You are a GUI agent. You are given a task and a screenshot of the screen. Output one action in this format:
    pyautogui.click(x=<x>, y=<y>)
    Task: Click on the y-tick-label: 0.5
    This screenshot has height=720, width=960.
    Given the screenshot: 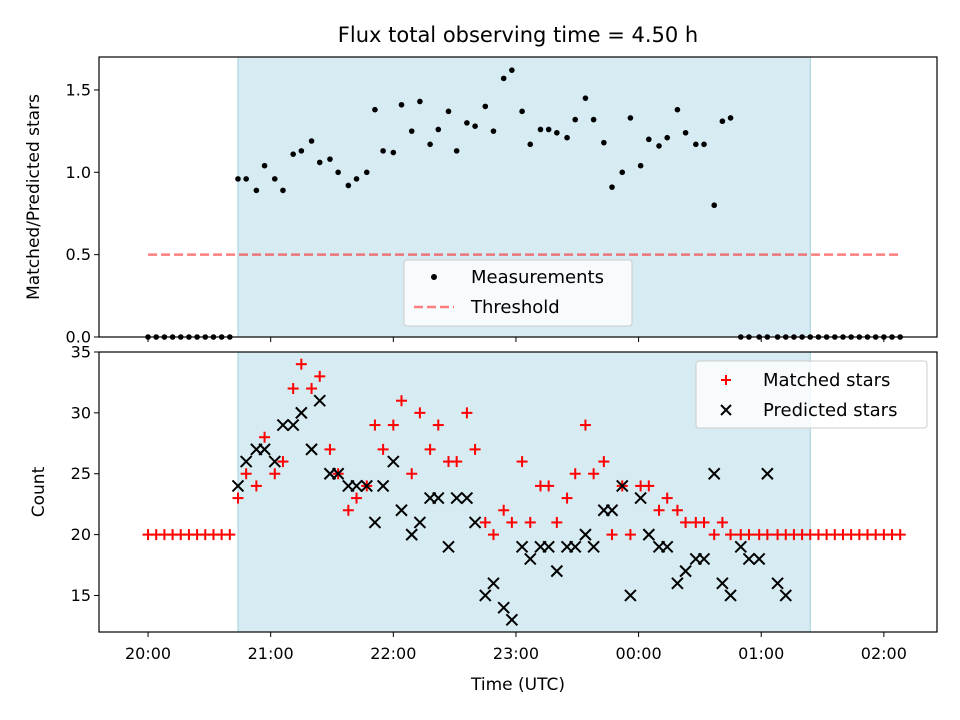 What is the action you would take?
    pyautogui.click(x=78, y=254)
    